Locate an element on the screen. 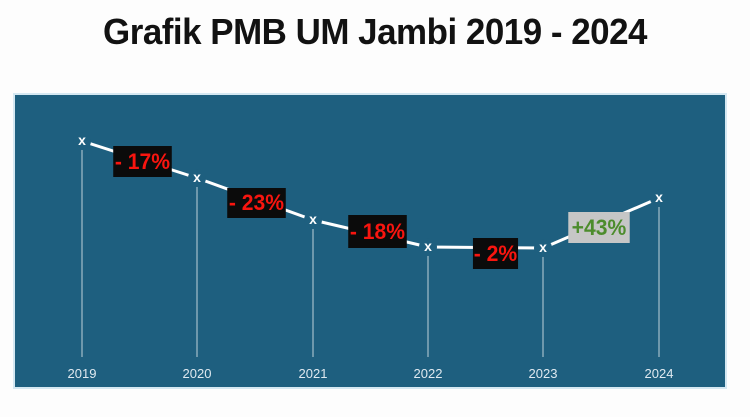  x-axis-label-2019: 2019 is located at coordinates (82, 373).